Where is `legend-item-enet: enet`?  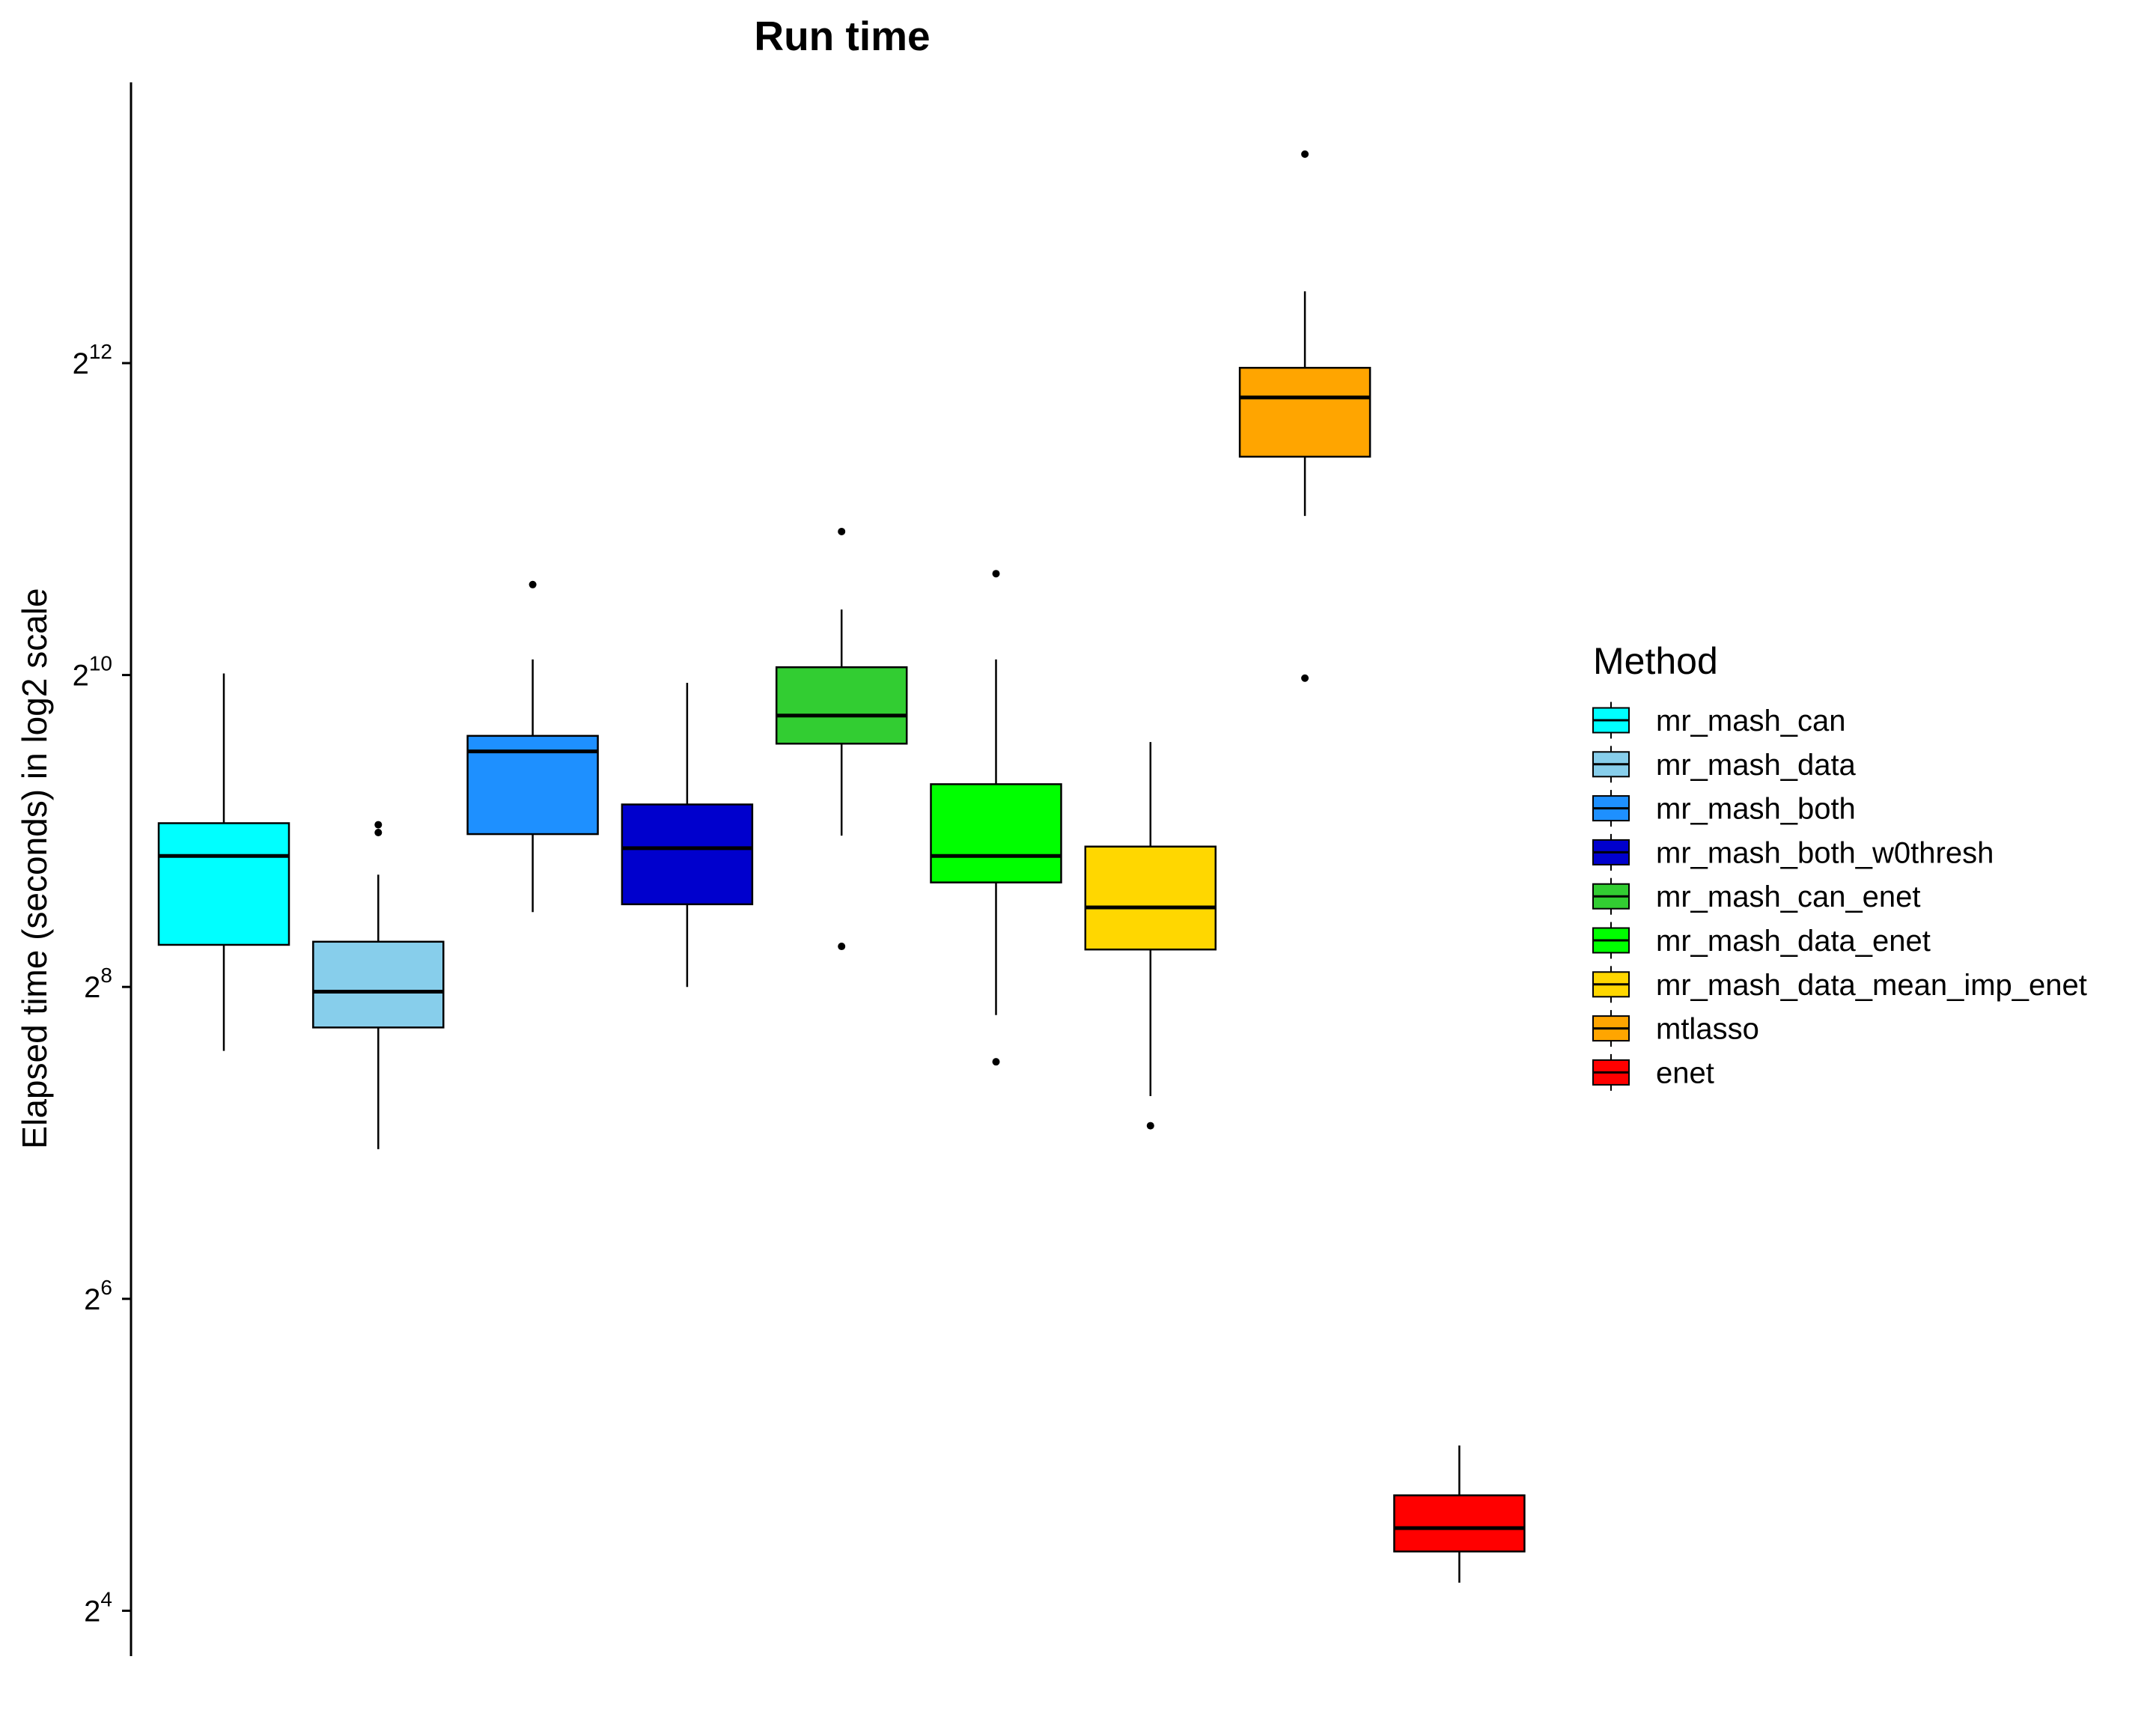 legend-item-enet: enet is located at coordinates (1653, 1072).